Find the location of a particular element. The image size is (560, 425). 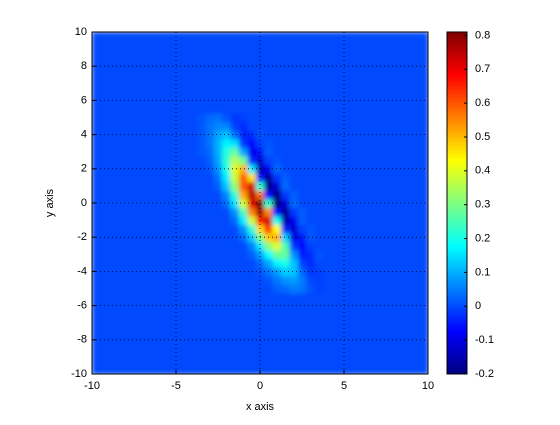

colorbar-tick-label: -0.2 is located at coordinates (484, 374).